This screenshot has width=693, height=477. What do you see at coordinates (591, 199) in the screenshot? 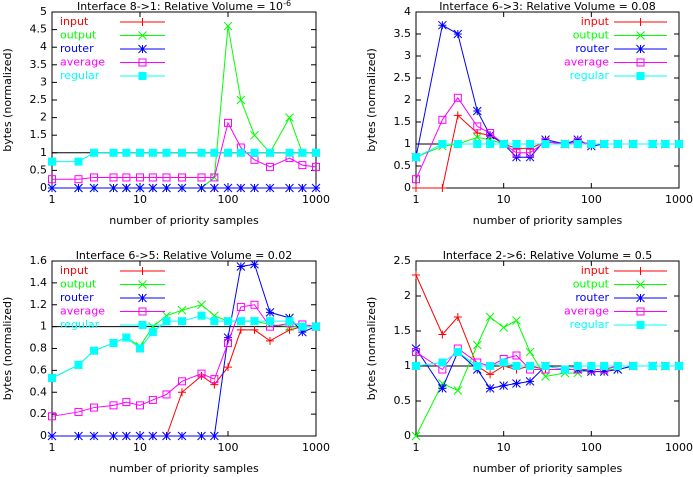
I see `x-tick-label: 100` at bounding box center [591, 199].